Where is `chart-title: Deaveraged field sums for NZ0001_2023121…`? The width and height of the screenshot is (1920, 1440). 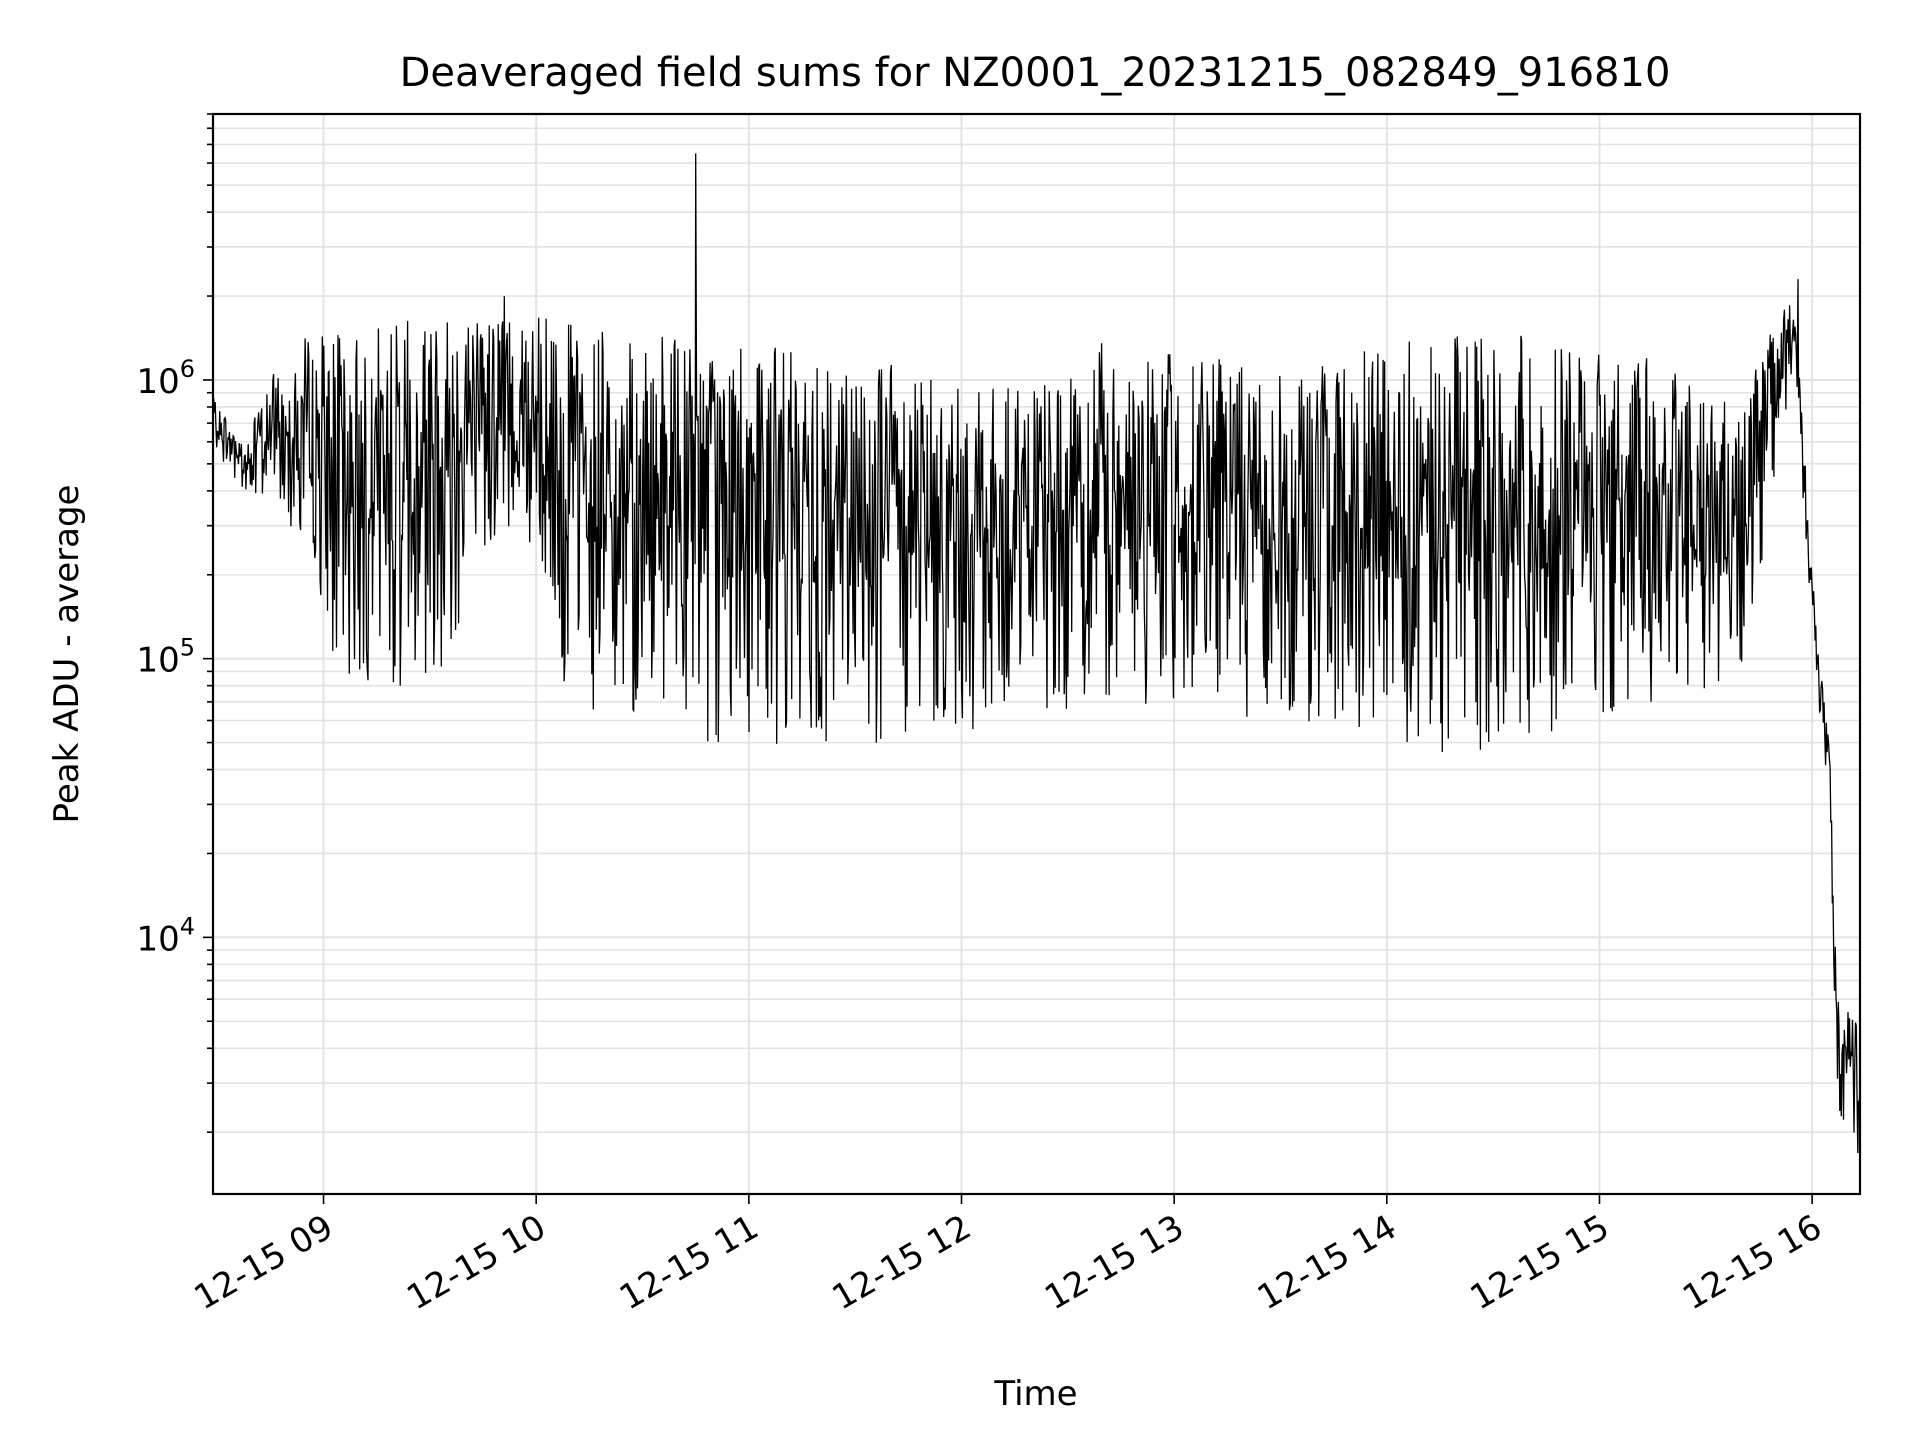 chart-title: Deaveraged field sums for NZ0001_2023121… is located at coordinates (1035, 73).